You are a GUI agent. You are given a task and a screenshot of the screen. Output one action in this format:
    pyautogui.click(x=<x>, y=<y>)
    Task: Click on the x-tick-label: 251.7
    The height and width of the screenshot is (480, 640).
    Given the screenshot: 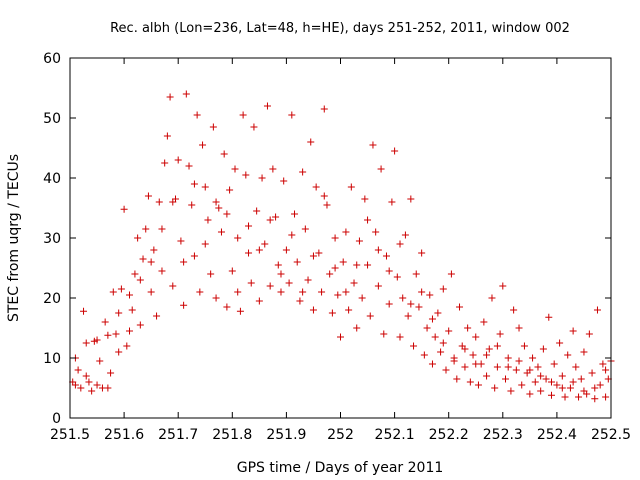 What is the action you would take?
    pyautogui.click(x=178, y=435)
    